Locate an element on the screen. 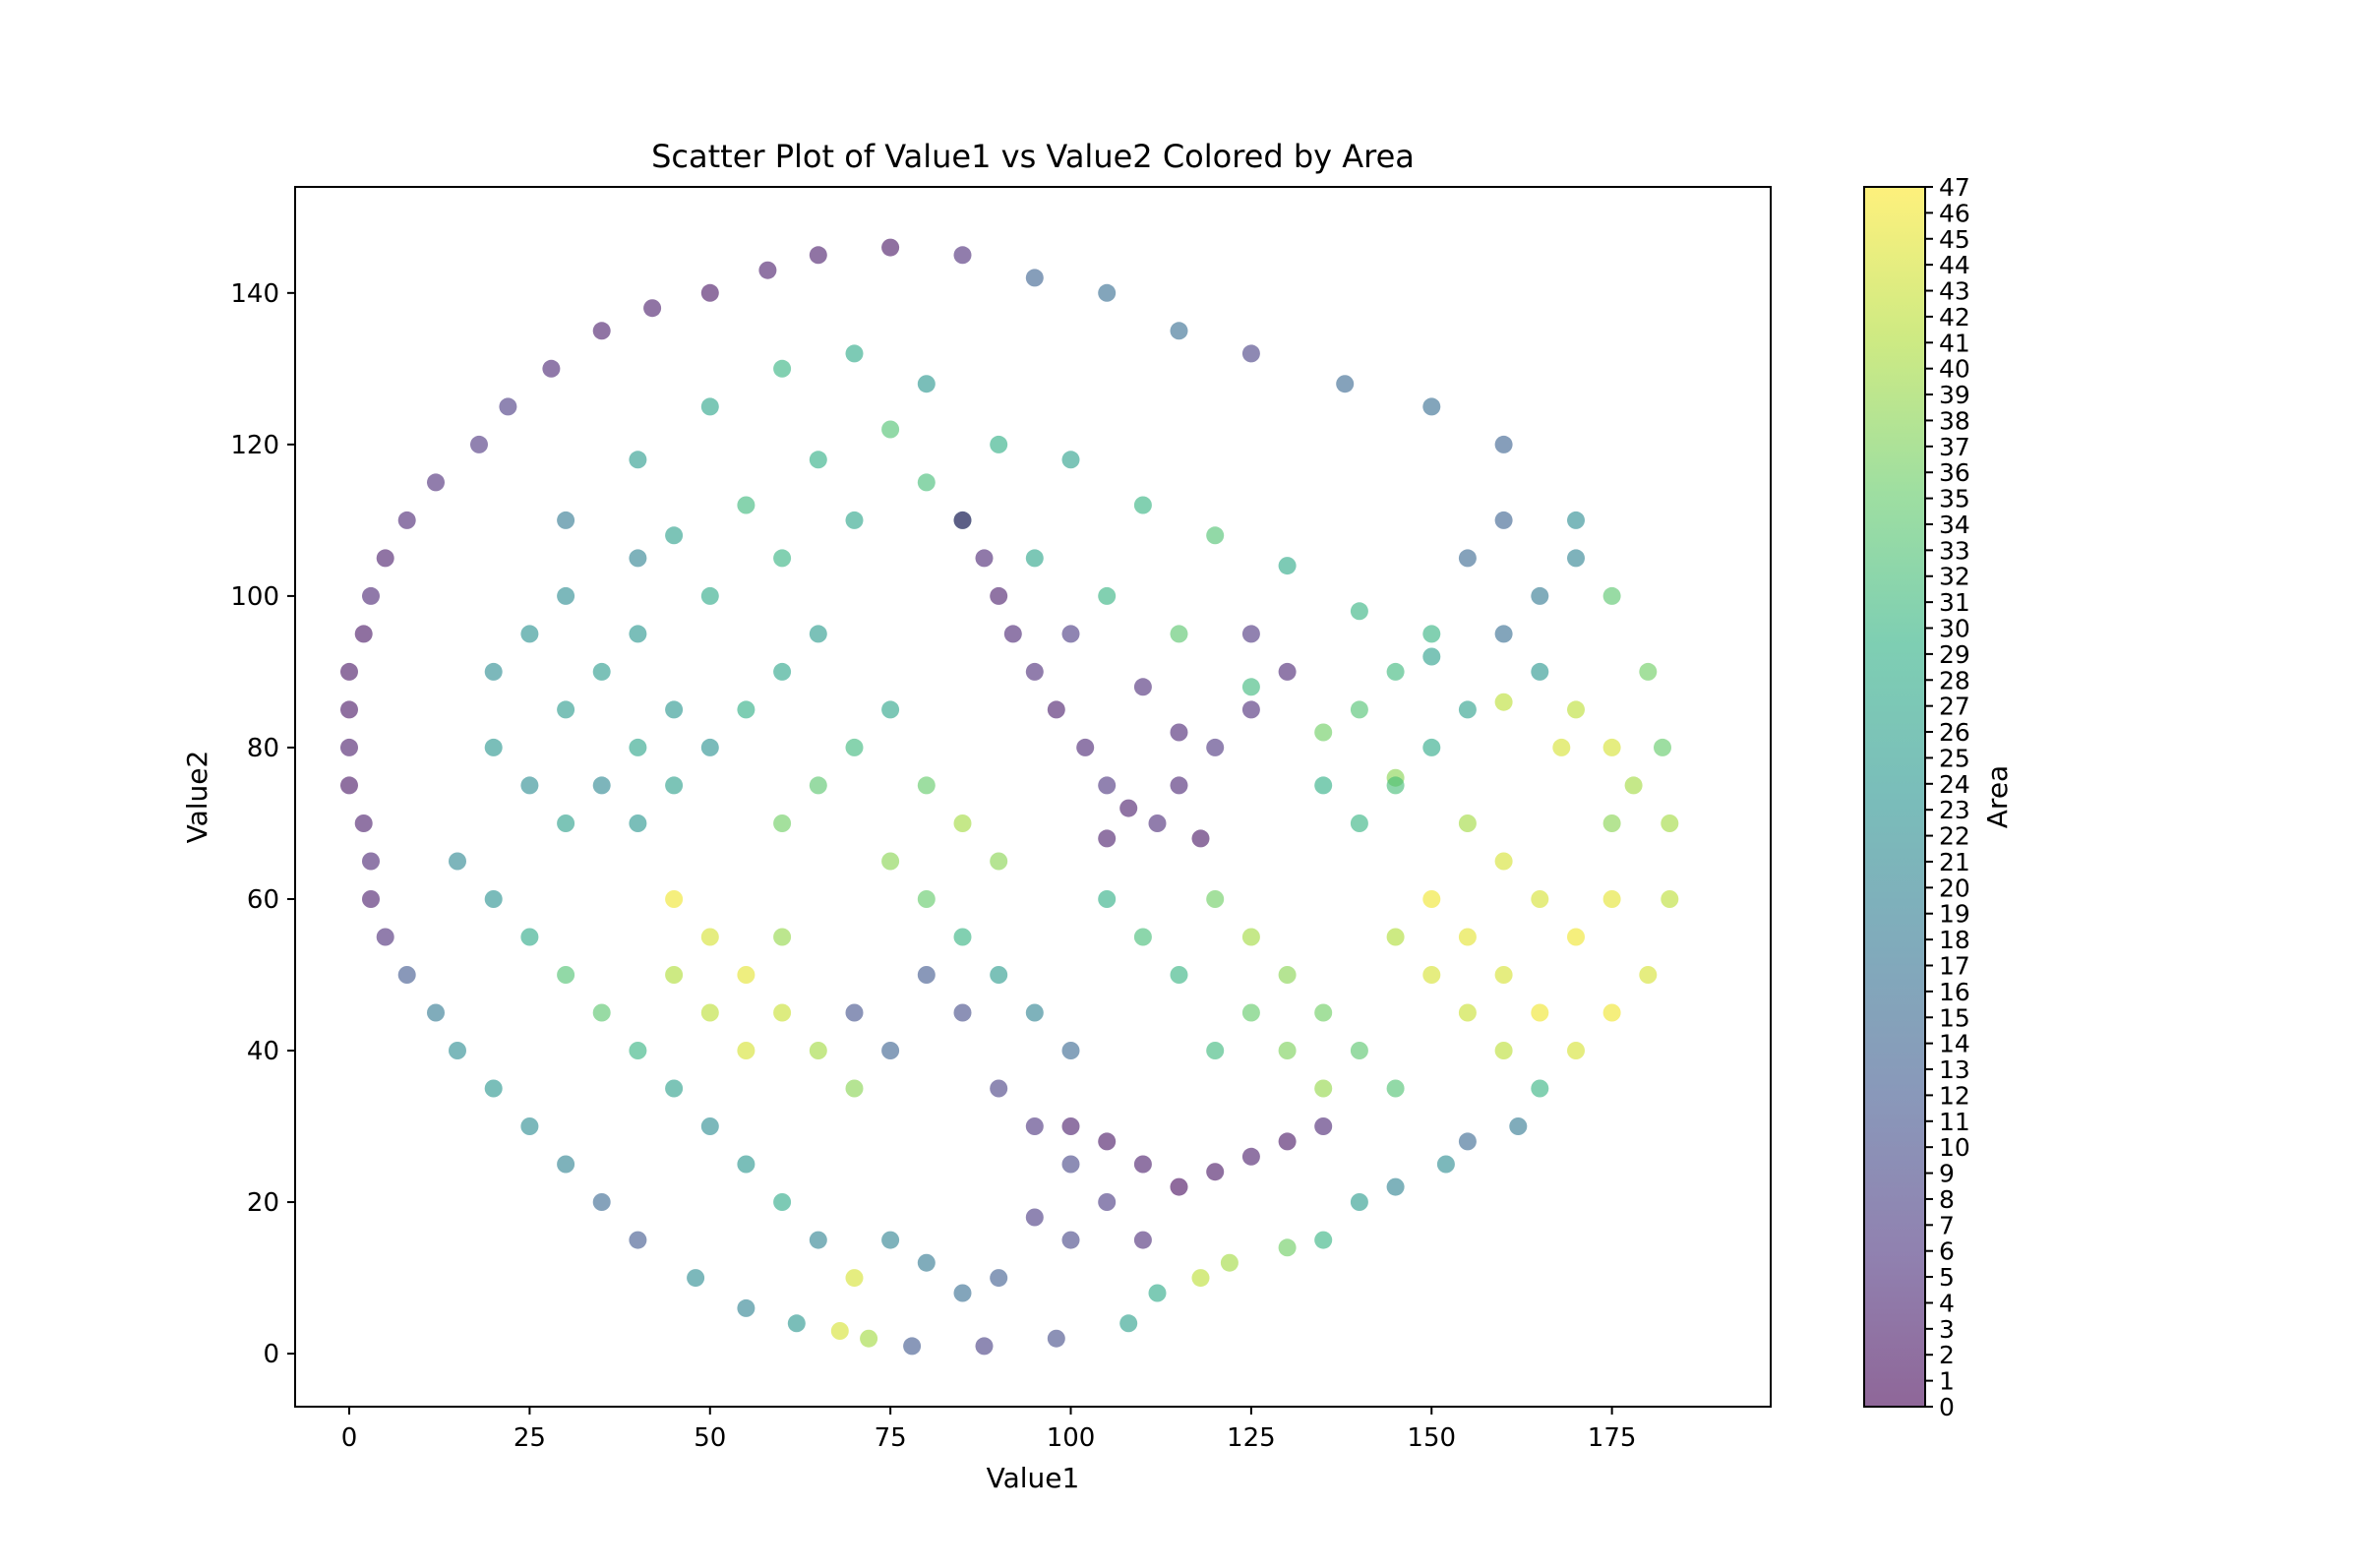 The width and height of the screenshot is (2357, 1568). colorbar-tick-label: 8 is located at coordinates (1947, 1199).